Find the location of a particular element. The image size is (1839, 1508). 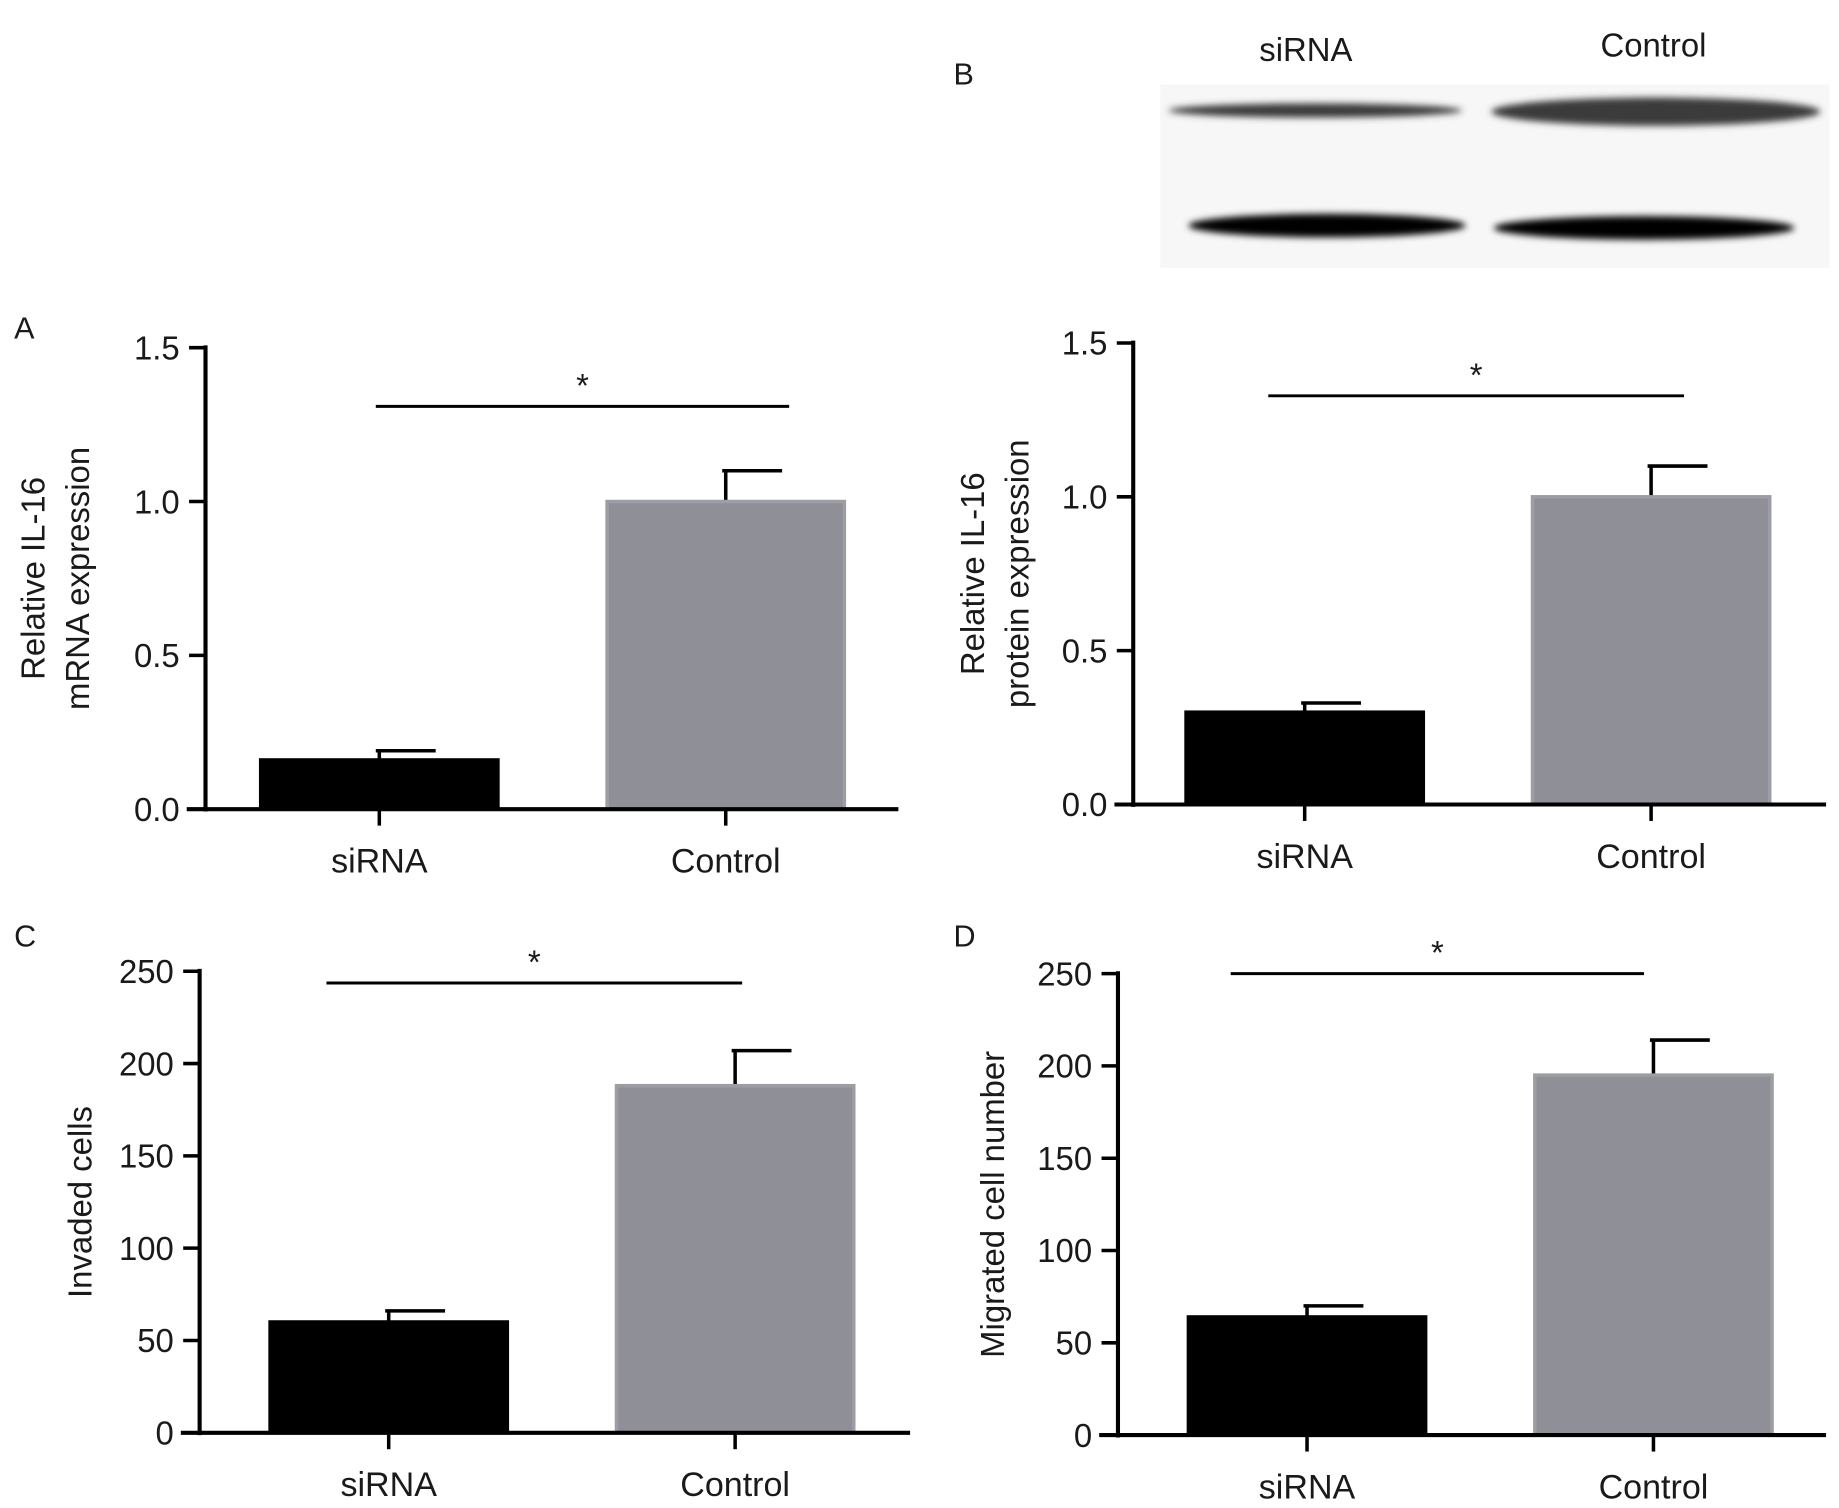

blot-lane-label-control: Control is located at coordinates (1653, 44).